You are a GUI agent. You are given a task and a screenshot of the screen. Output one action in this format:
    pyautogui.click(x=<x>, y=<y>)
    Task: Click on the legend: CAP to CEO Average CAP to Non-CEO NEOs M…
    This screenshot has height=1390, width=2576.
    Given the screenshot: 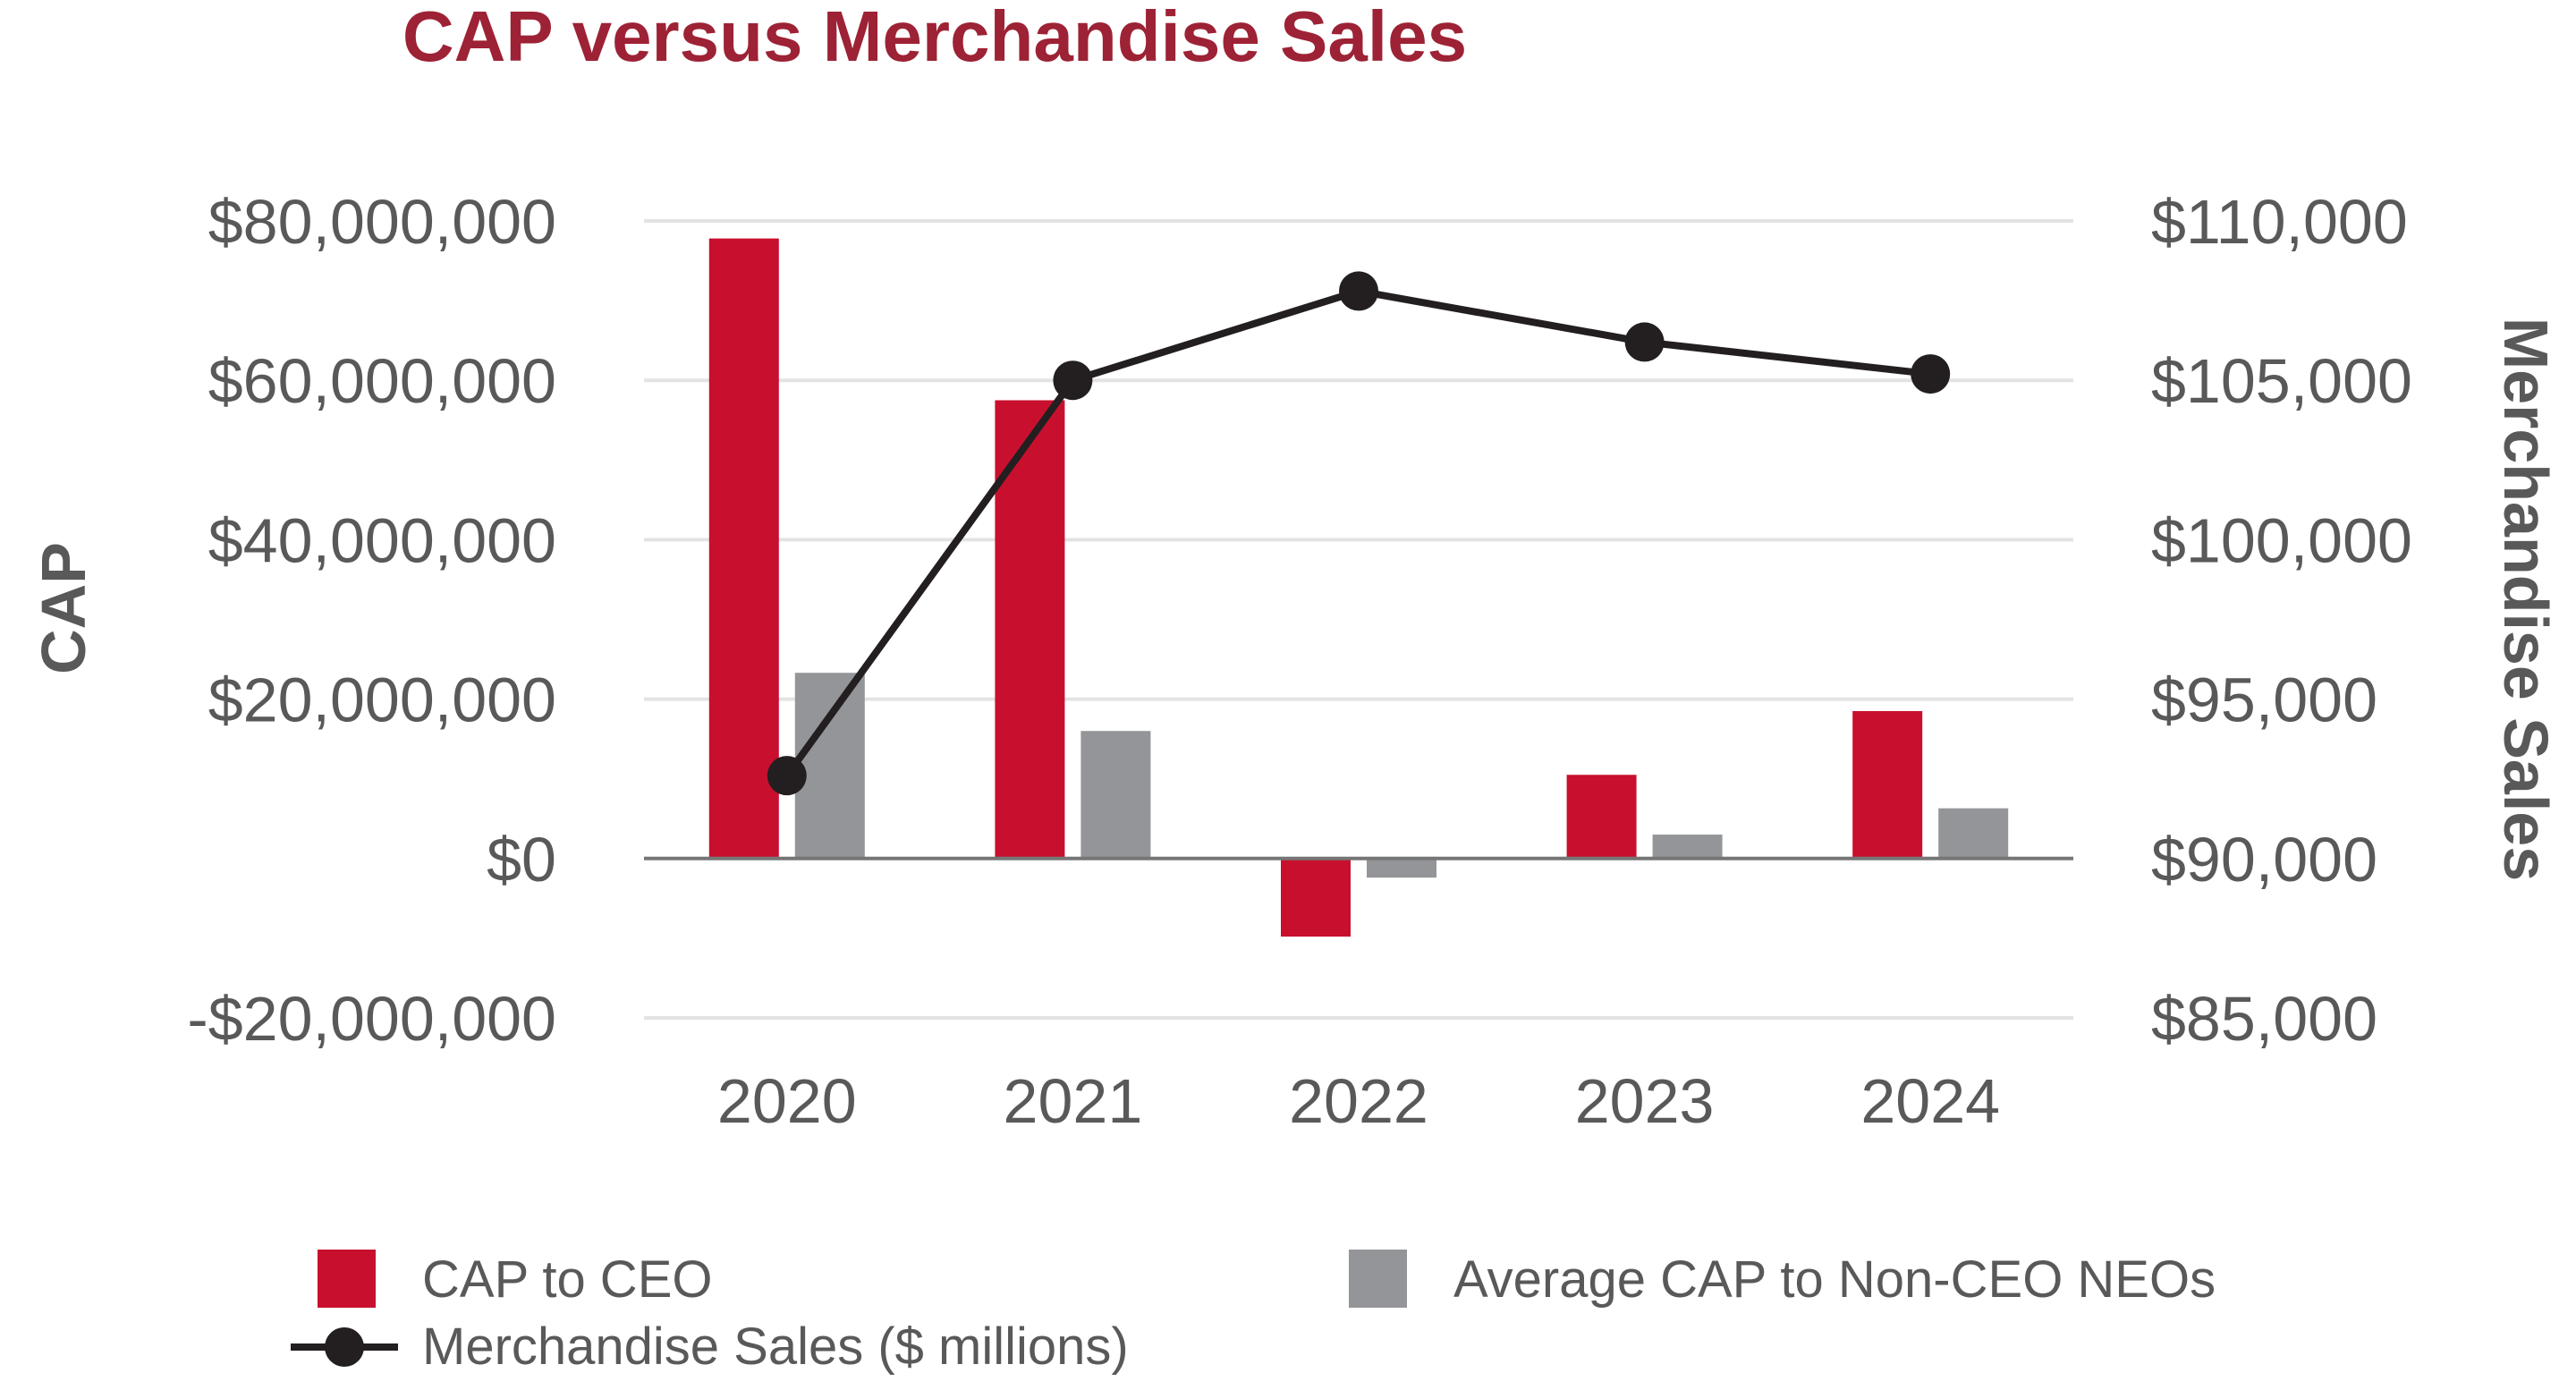 What is the action you would take?
    pyautogui.click(x=1253, y=1313)
    